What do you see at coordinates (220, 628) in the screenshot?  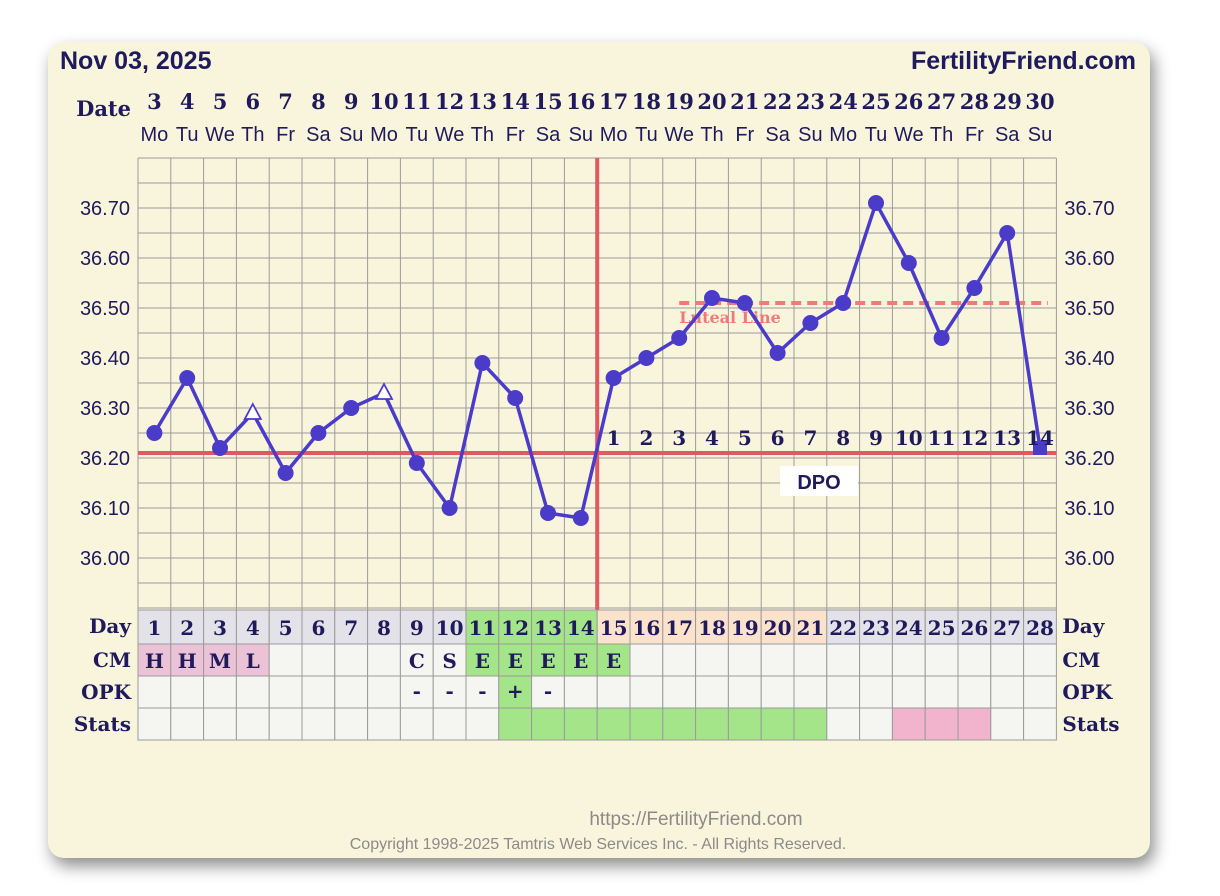 I see `day-number: 3` at bounding box center [220, 628].